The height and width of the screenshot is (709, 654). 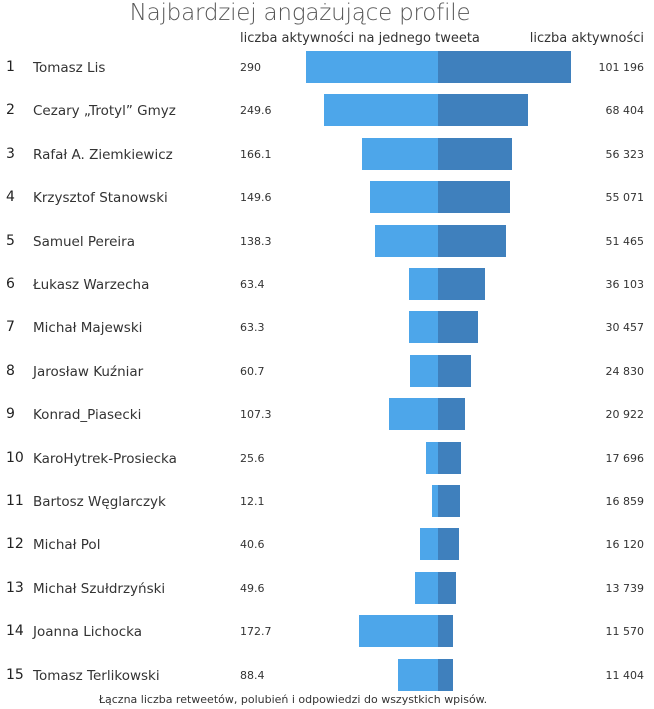 I want to click on chart-row: 14 Joanna Lichocka 172.7 11 570, so click(x=327, y=631).